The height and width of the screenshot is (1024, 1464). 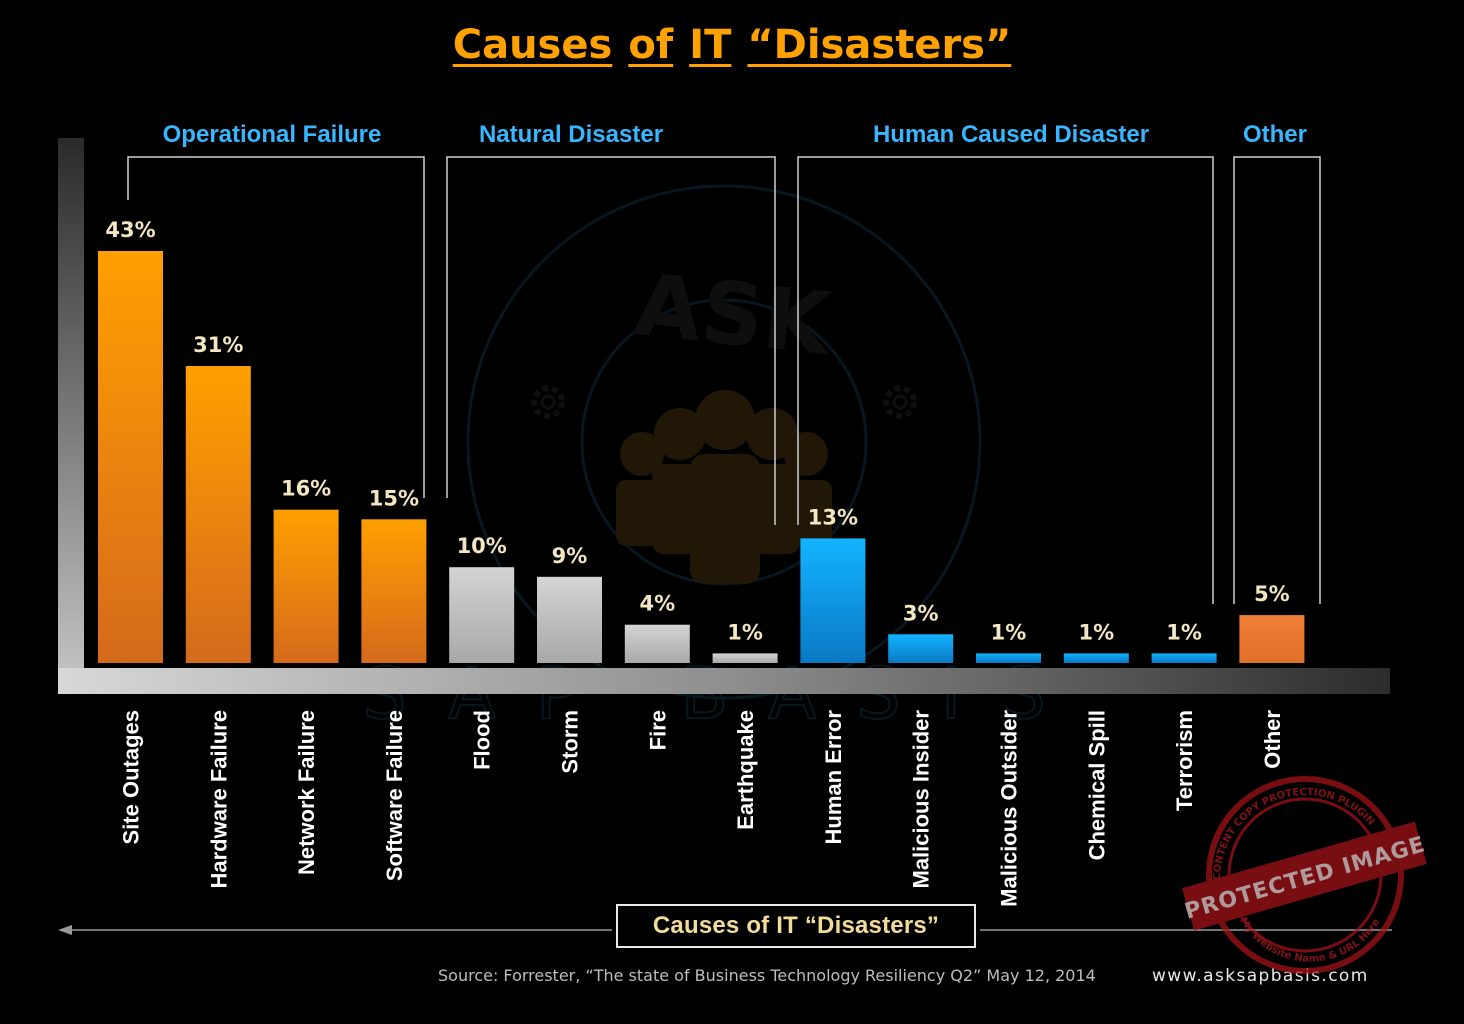 What do you see at coordinates (710, 45) in the screenshot?
I see `title-word: IT` at bounding box center [710, 45].